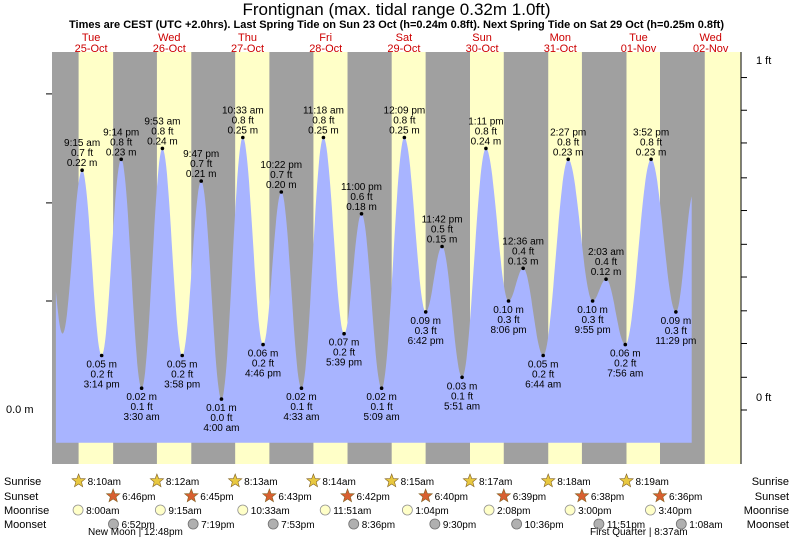 Image resolution: width=793 pixels, height=539 pixels. What do you see at coordinates (495, 482) in the screenshot?
I see `sunrise-time: 8:17am` at bounding box center [495, 482].